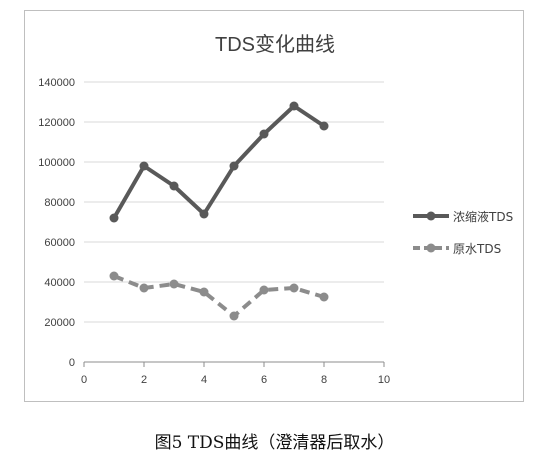  What do you see at coordinates (264, 380) in the screenshot?
I see `x-tick-label: 6` at bounding box center [264, 380].